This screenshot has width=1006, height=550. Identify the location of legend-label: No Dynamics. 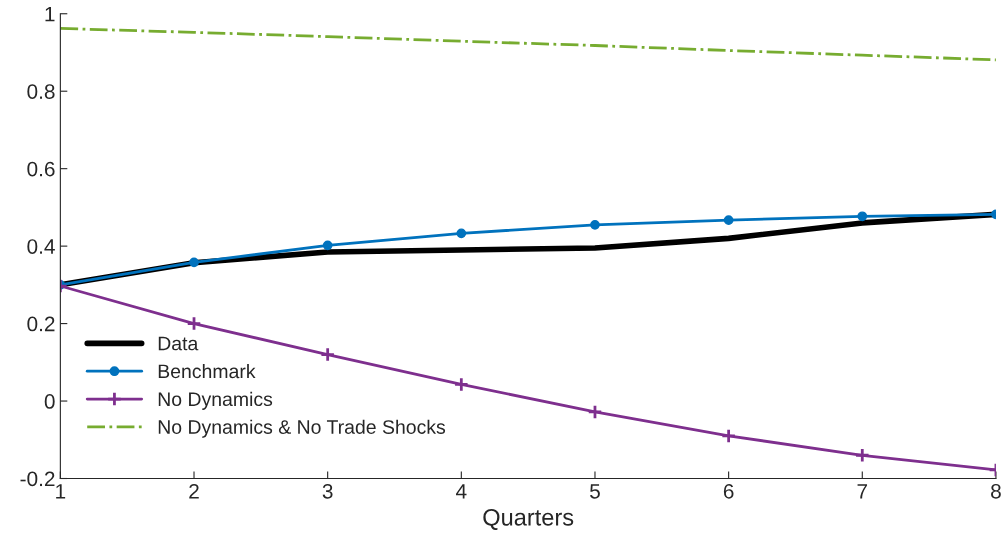
(215, 400).